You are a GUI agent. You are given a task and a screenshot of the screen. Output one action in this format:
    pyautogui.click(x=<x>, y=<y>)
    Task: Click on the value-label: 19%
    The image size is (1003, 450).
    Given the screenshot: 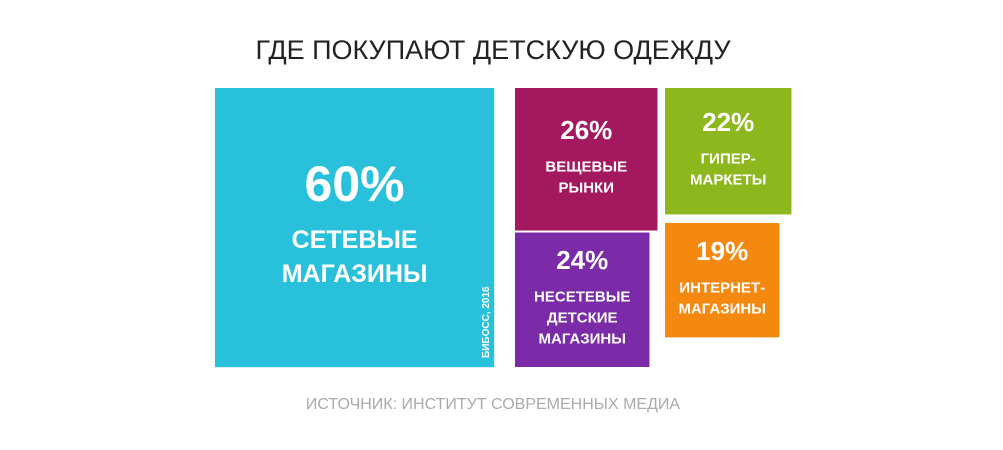 What is the action you would take?
    pyautogui.click(x=722, y=251)
    